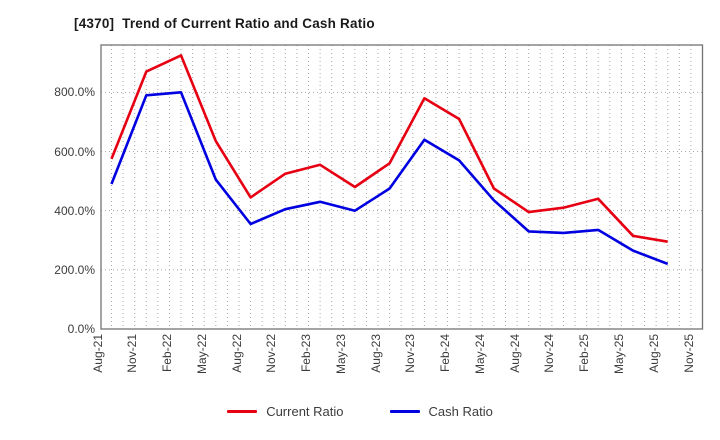 This screenshot has height=440, width=720. I want to click on x-tick-label: Aug-25, so click(653, 353).